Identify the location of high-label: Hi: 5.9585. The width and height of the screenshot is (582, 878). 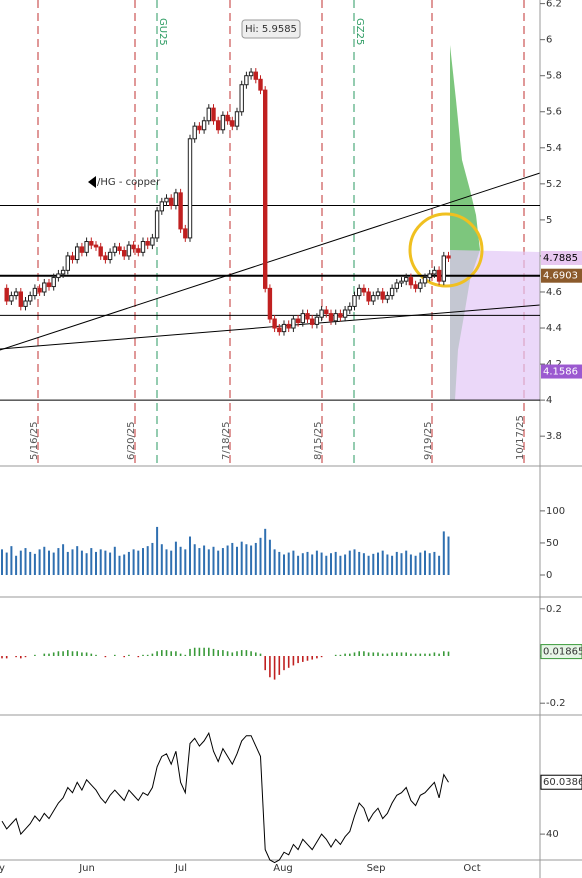
(271, 29).